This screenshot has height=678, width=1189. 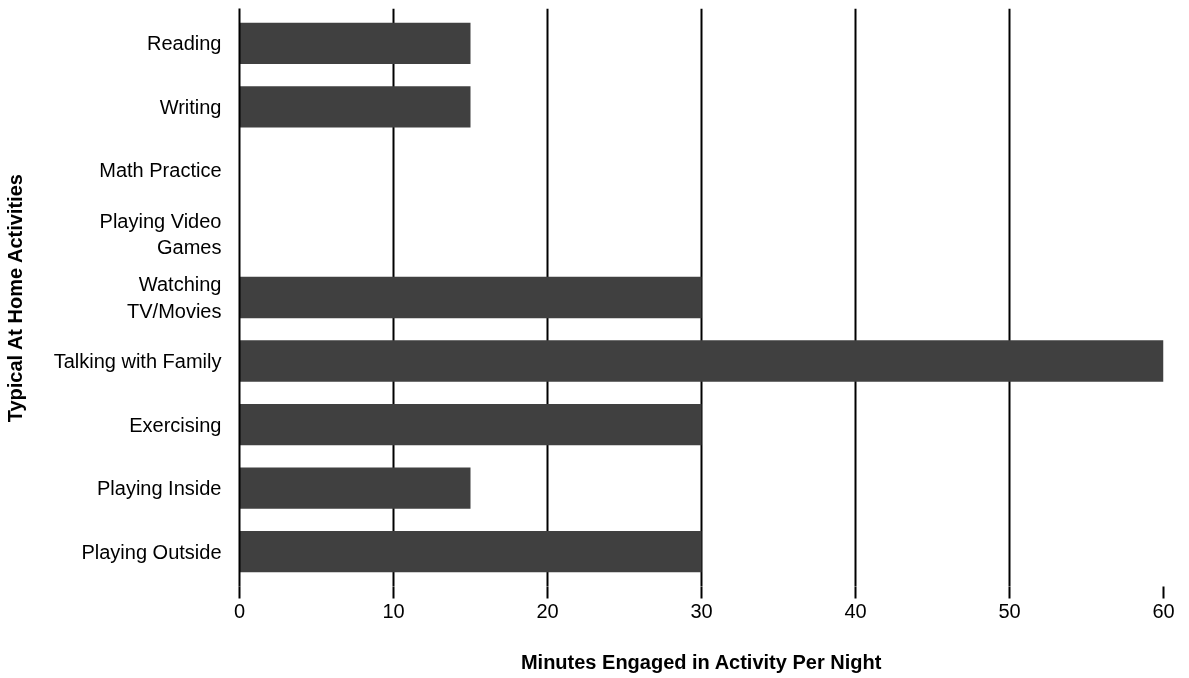 I want to click on y-tick-label: Playing Inside, so click(x=159, y=488).